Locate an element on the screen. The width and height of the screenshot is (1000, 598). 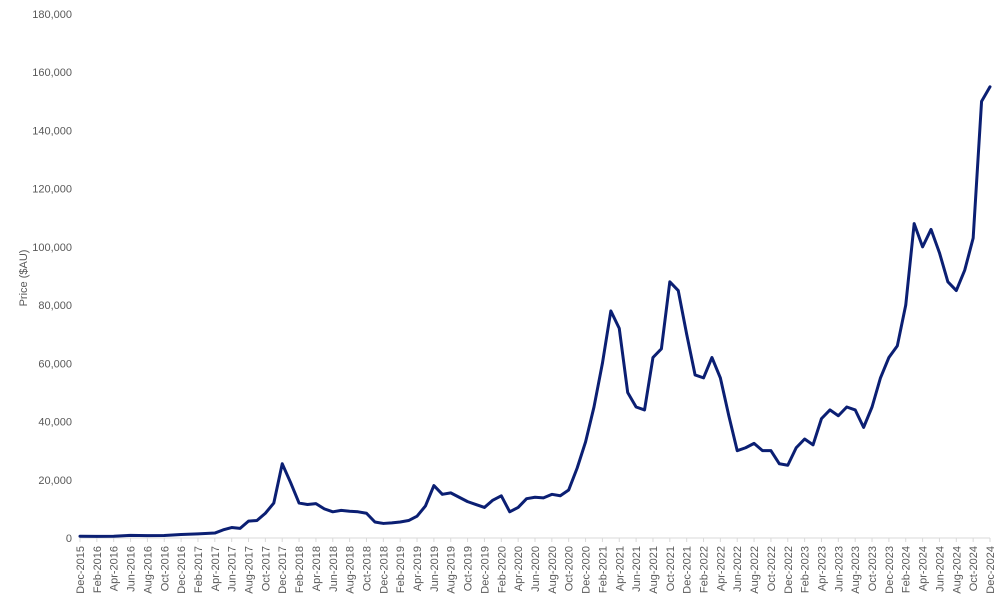
x-tick-label: Aug-2024 is located at coordinates (957, 570).